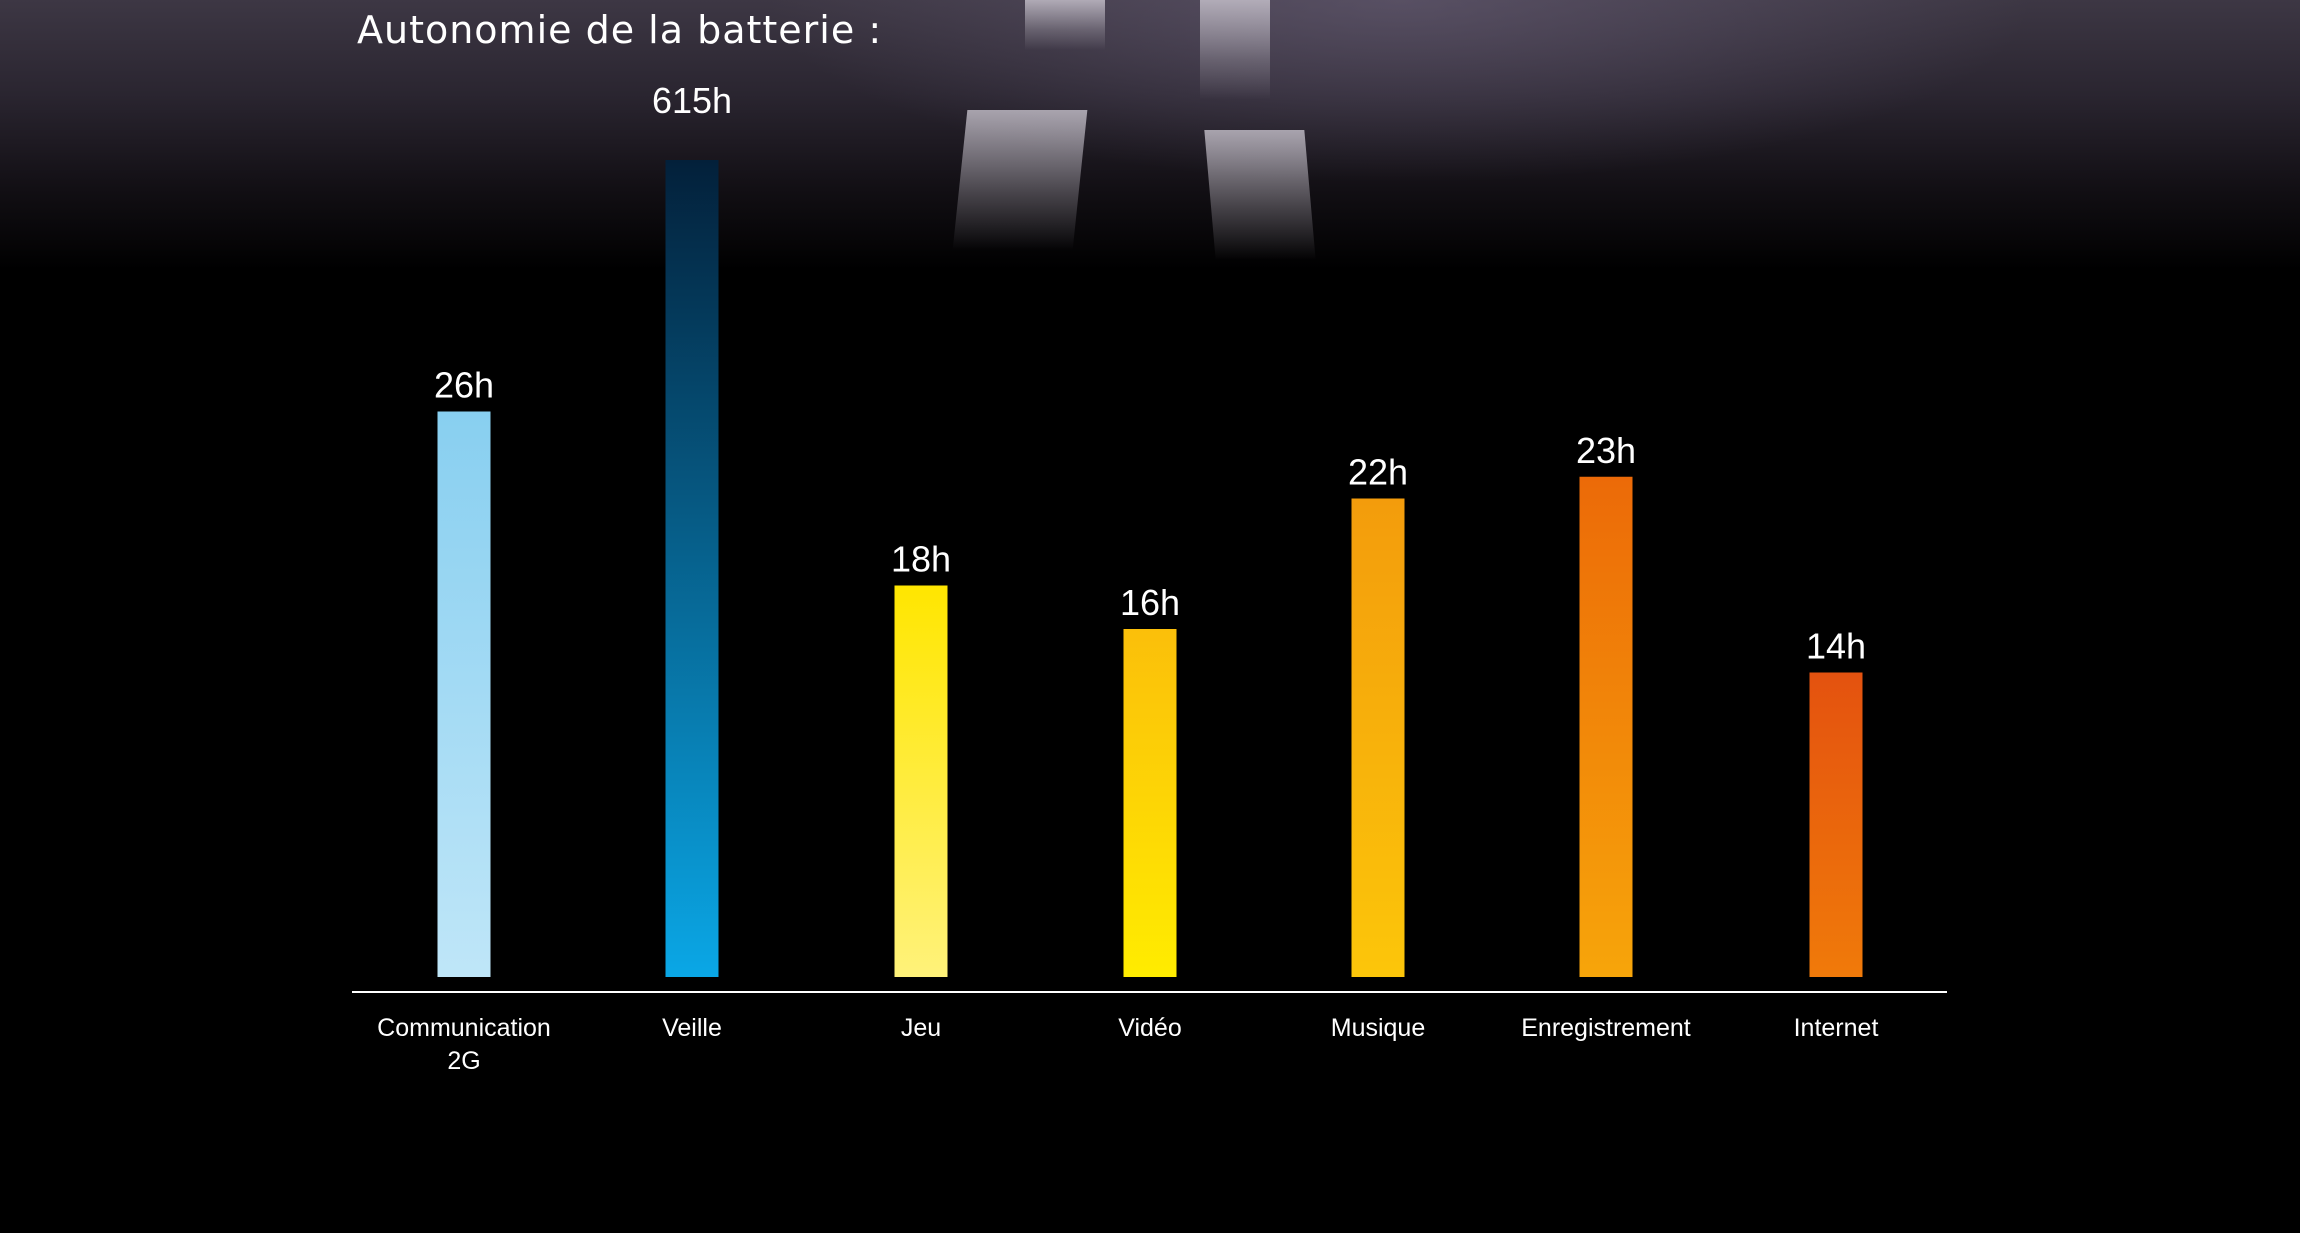 The width and height of the screenshot is (2300, 1233). What do you see at coordinates (1378, 472) in the screenshot?
I see `value-label: 22h` at bounding box center [1378, 472].